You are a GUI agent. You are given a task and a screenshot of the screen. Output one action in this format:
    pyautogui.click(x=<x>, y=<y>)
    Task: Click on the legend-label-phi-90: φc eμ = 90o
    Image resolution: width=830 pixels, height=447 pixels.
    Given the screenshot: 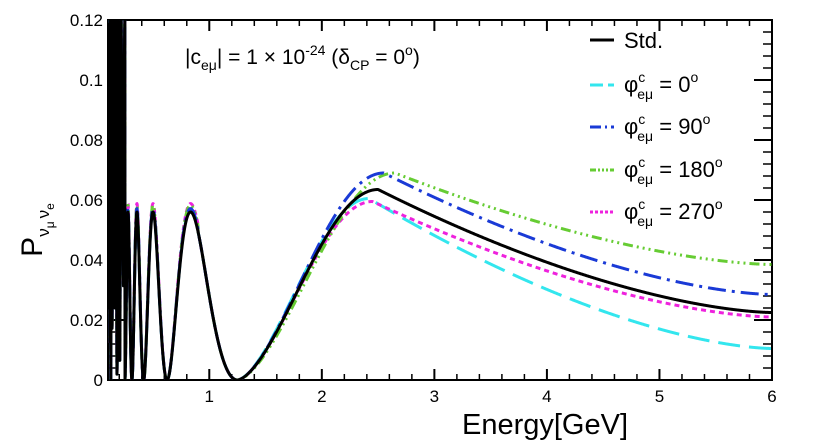 What is the action you would take?
    pyautogui.click(x=667, y=127)
    